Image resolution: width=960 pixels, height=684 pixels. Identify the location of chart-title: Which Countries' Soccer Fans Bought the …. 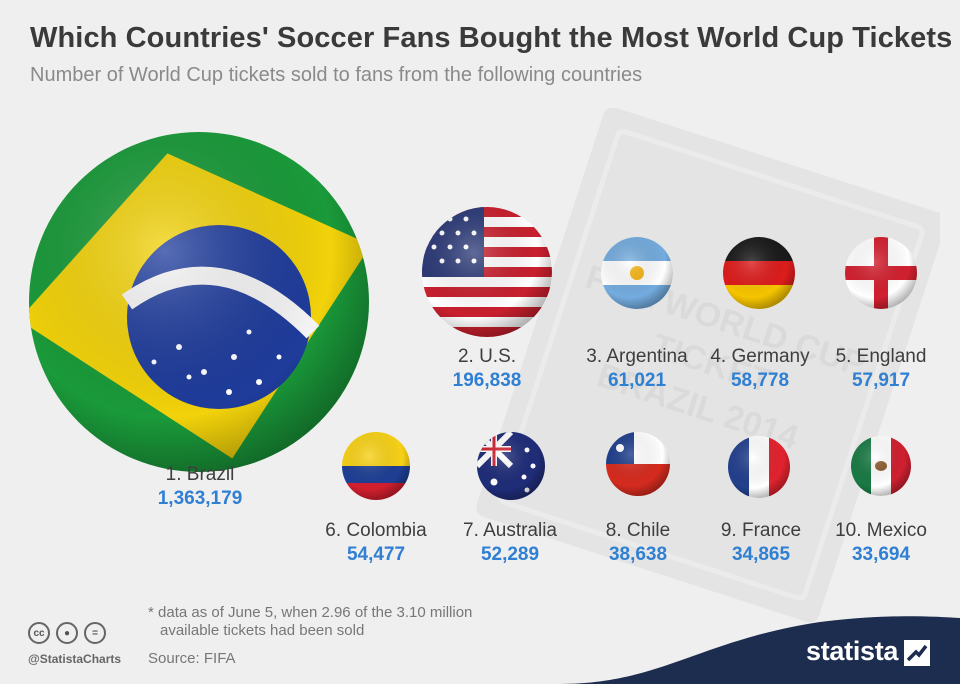
(491, 38).